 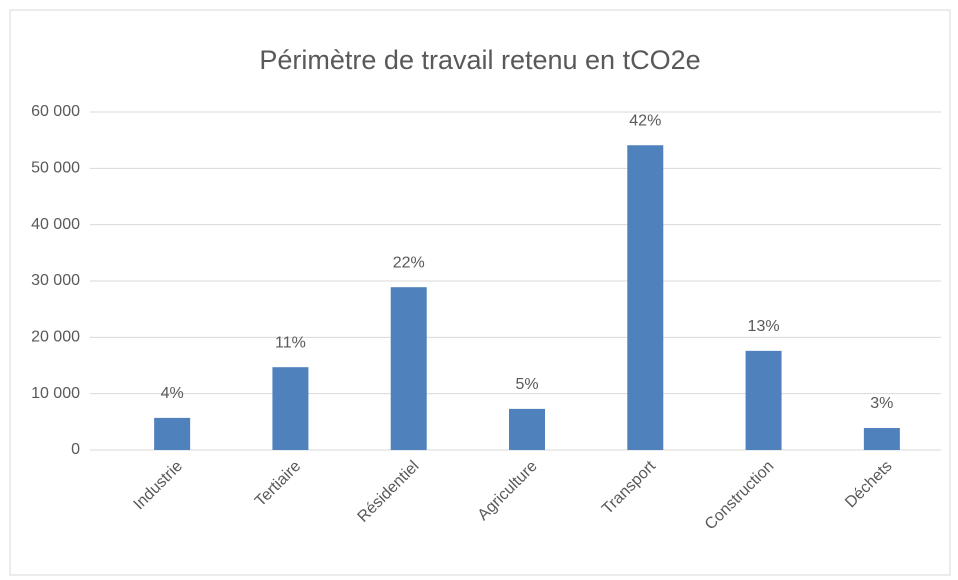 What do you see at coordinates (55, 111) in the screenshot?
I see `y-tick-label: 60 000` at bounding box center [55, 111].